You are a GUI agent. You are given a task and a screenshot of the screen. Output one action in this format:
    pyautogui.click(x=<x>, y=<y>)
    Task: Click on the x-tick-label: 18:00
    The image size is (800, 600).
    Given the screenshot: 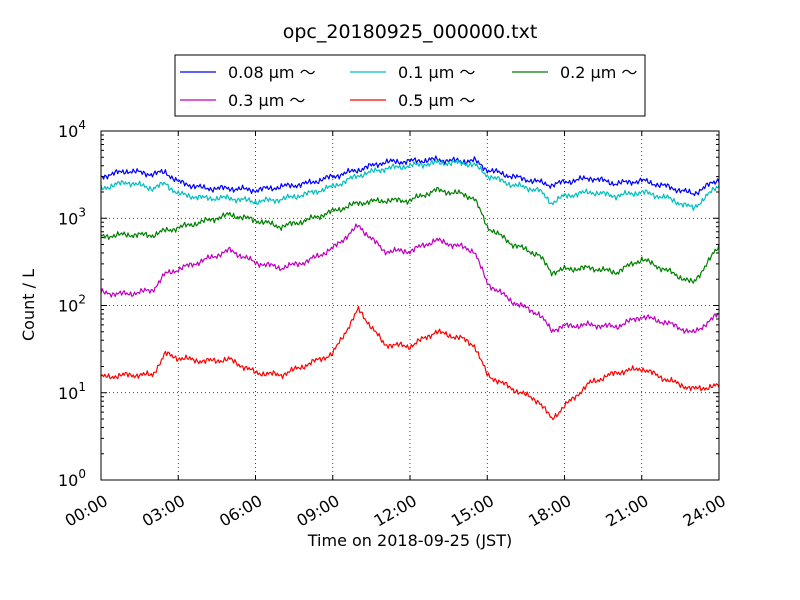 What is the action you would take?
    pyautogui.click(x=549, y=511)
    